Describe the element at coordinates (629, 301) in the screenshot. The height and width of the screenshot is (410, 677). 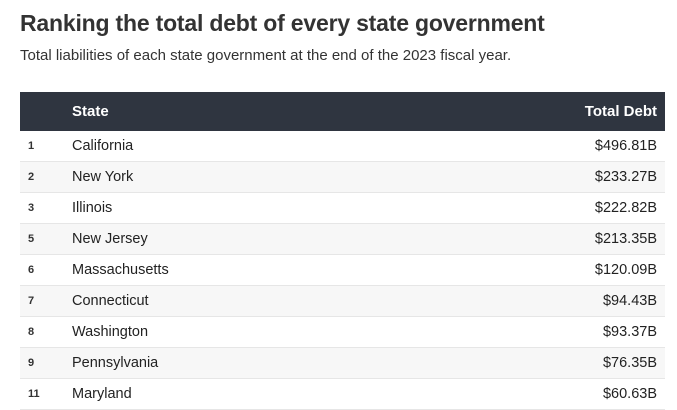
I see `total-debt-cell: $94.43B` at that location.